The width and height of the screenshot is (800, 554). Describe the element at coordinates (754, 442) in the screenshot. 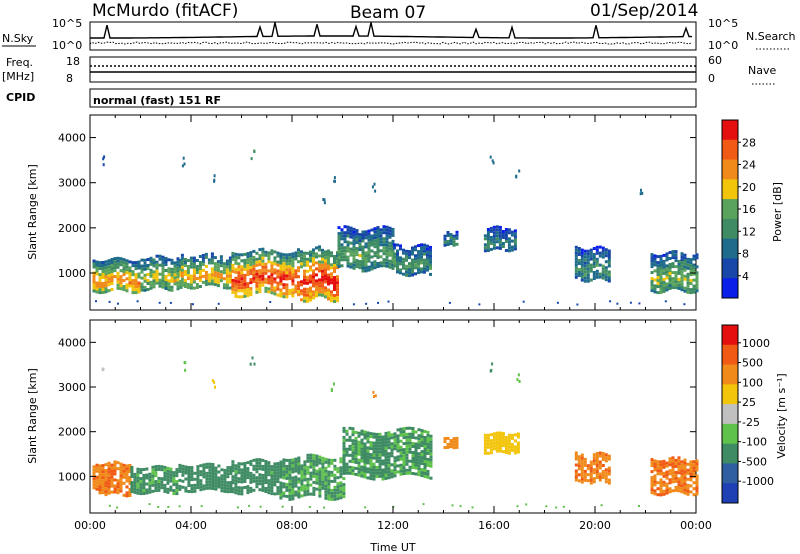

I see `colorbar-tick-label: -100` at that location.